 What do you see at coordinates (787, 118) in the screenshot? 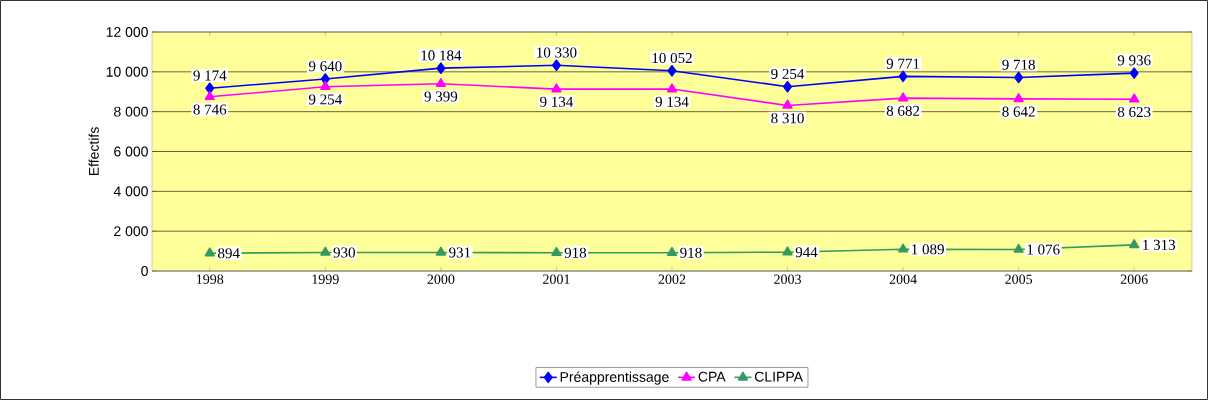
I see `data-label: 8 310` at bounding box center [787, 118].